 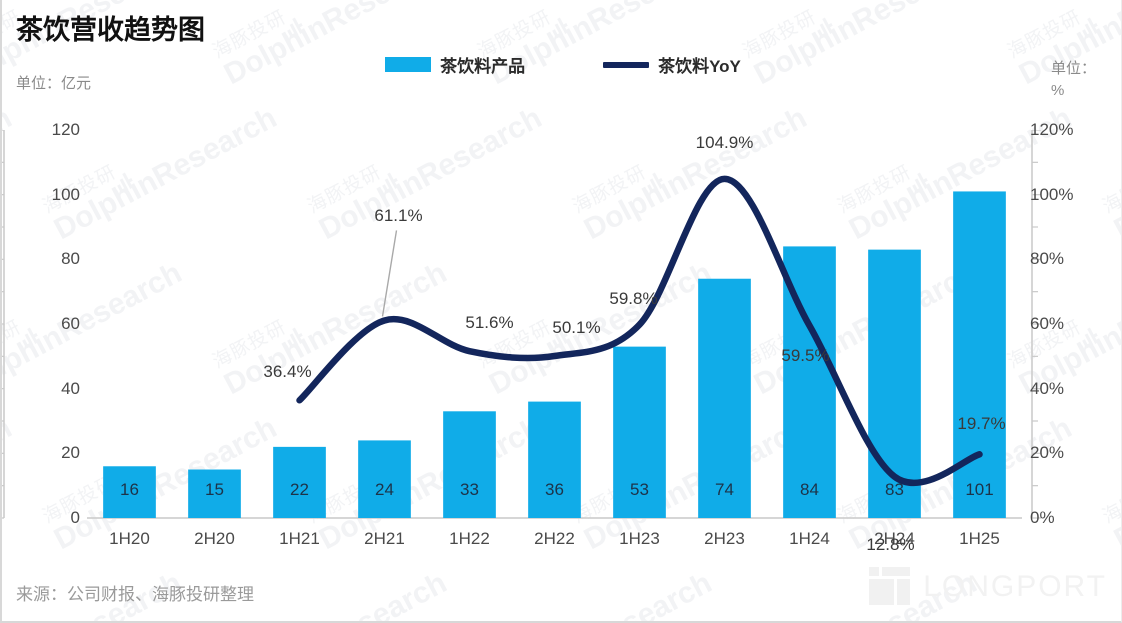 What do you see at coordinates (979, 538) in the screenshot?
I see `x-tick-label-1H25: 1H25` at bounding box center [979, 538].